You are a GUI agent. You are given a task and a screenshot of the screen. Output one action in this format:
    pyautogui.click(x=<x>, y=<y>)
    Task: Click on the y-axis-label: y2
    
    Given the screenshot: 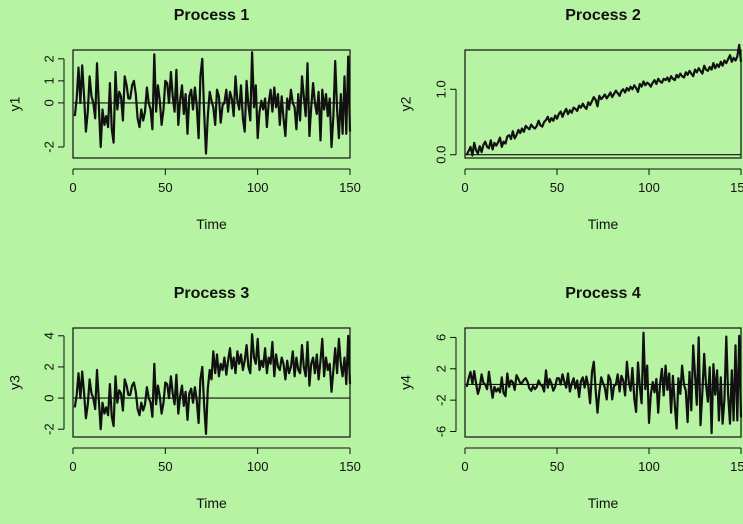 What is the action you would take?
    pyautogui.click(x=406, y=103)
    